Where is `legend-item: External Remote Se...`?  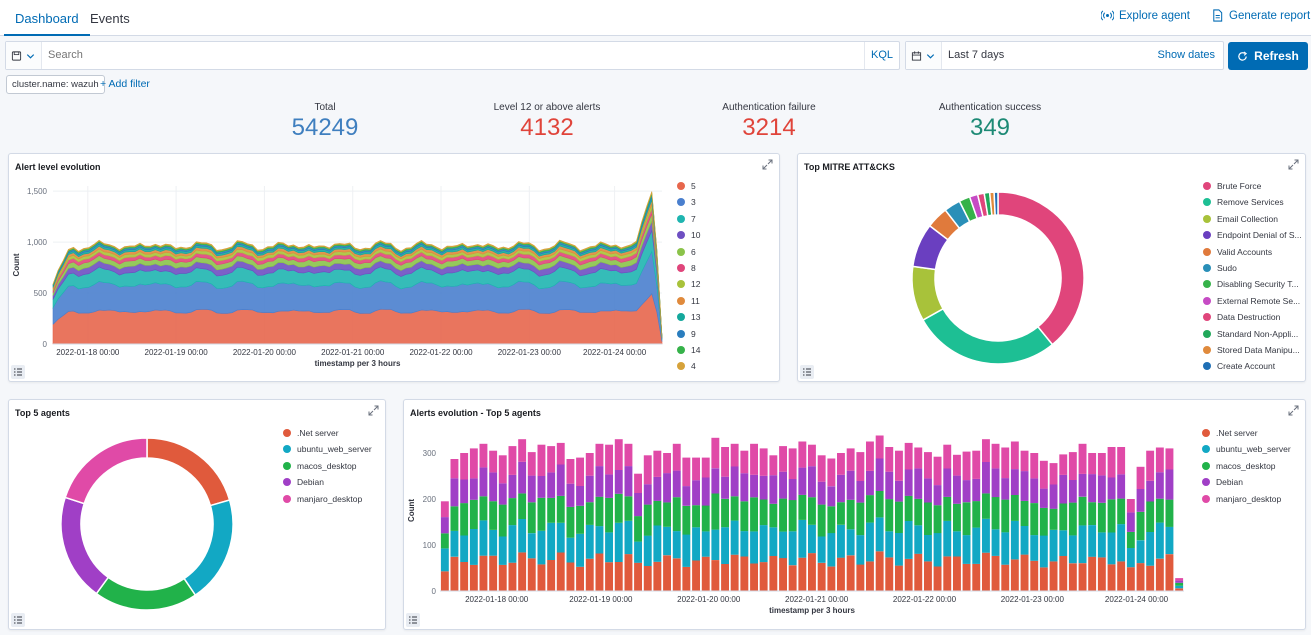 legend-item: External Remote Se... is located at coordinates (1251, 301).